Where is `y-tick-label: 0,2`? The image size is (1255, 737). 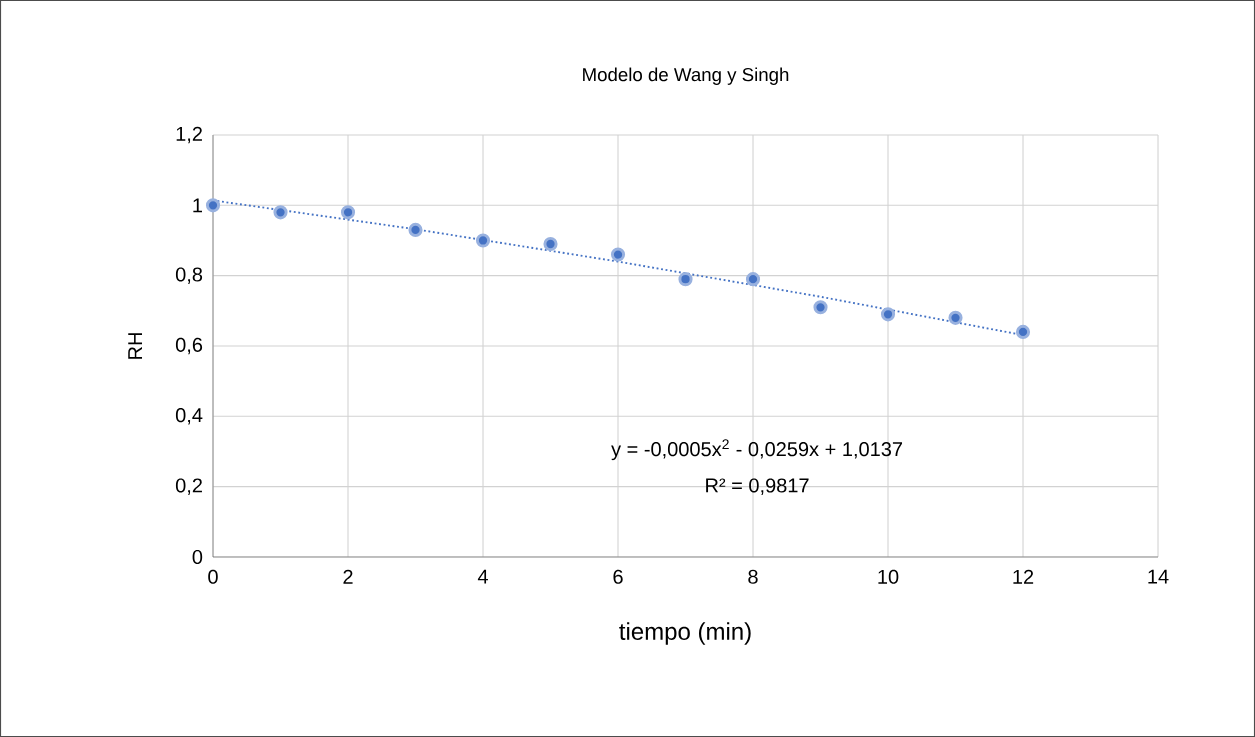
y-tick-label: 0,2 is located at coordinates (188, 486).